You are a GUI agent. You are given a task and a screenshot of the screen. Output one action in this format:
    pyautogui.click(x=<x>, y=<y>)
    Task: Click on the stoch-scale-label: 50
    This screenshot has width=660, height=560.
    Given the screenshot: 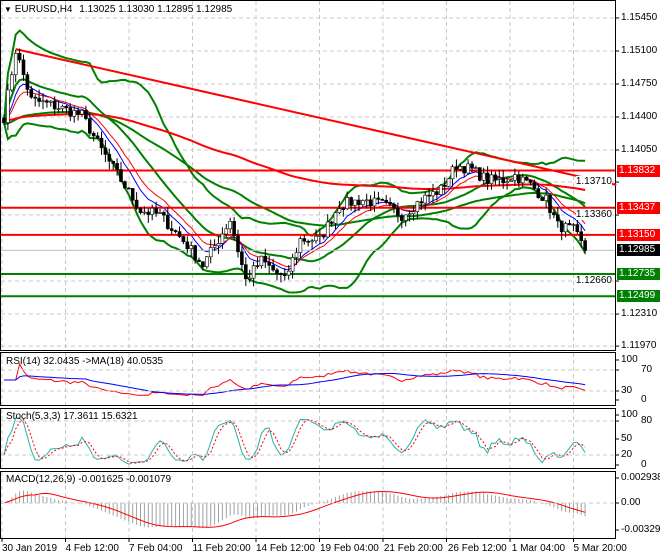 What is the action you would take?
    pyautogui.click(x=627, y=438)
    